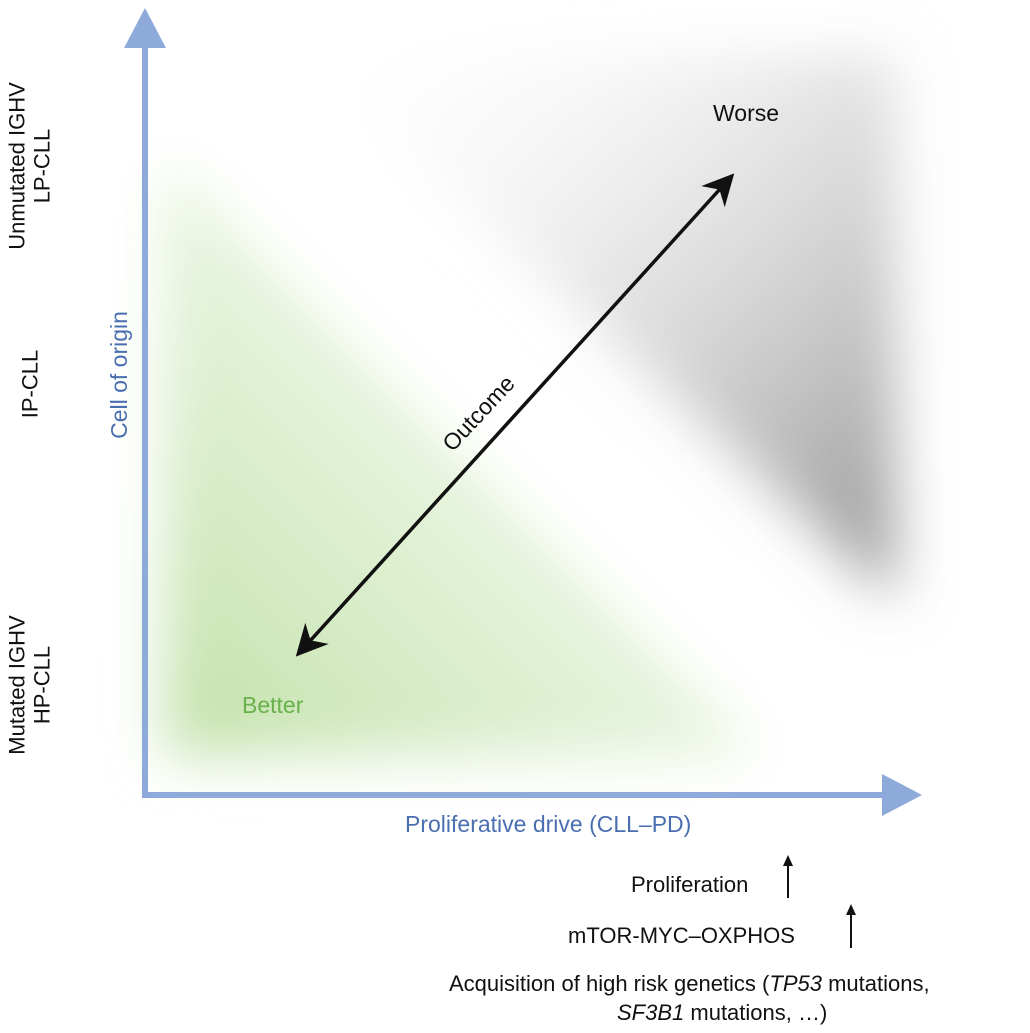 Image resolution: width=1030 pixels, height=1033 pixels. Describe the element at coordinates (651, 1012) in the screenshot. I see `gene-sf3b1: SF3B1` at that location.